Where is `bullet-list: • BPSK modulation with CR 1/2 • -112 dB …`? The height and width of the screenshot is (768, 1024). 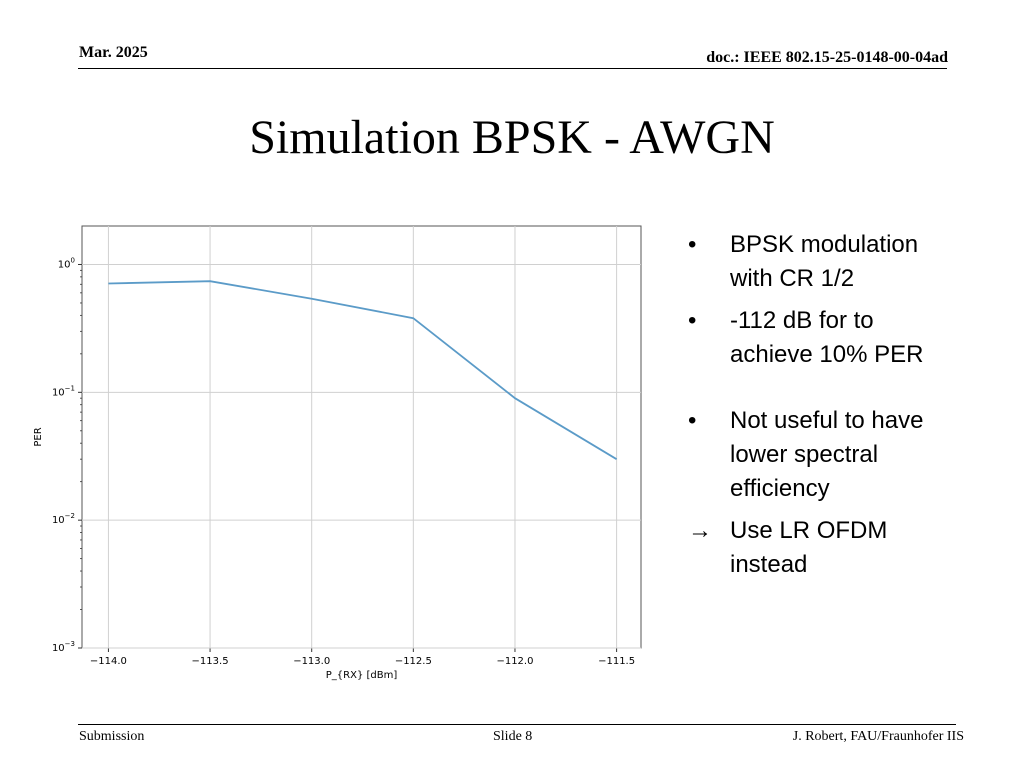 bullet-list: • BPSK modulation with CR 1/2 • -112 dB … is located at coordinates (823, 405).